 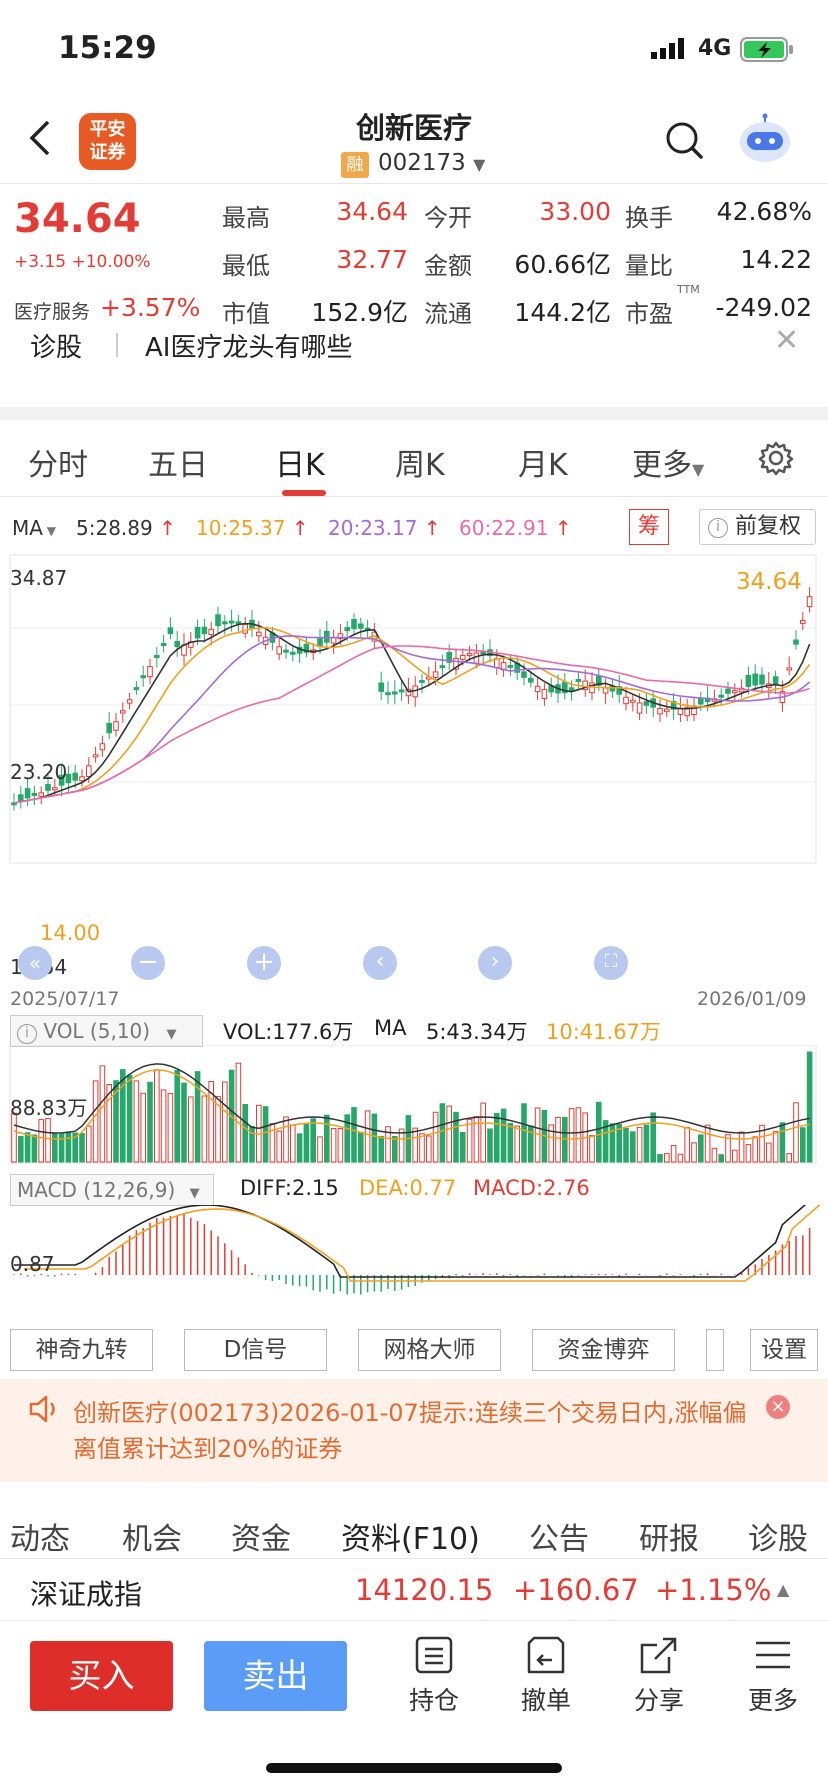 What do you see at coordinates (261, 1539) in the screenshot?
I see `tab-funds: 资金` at bounding box center [261, 1539].